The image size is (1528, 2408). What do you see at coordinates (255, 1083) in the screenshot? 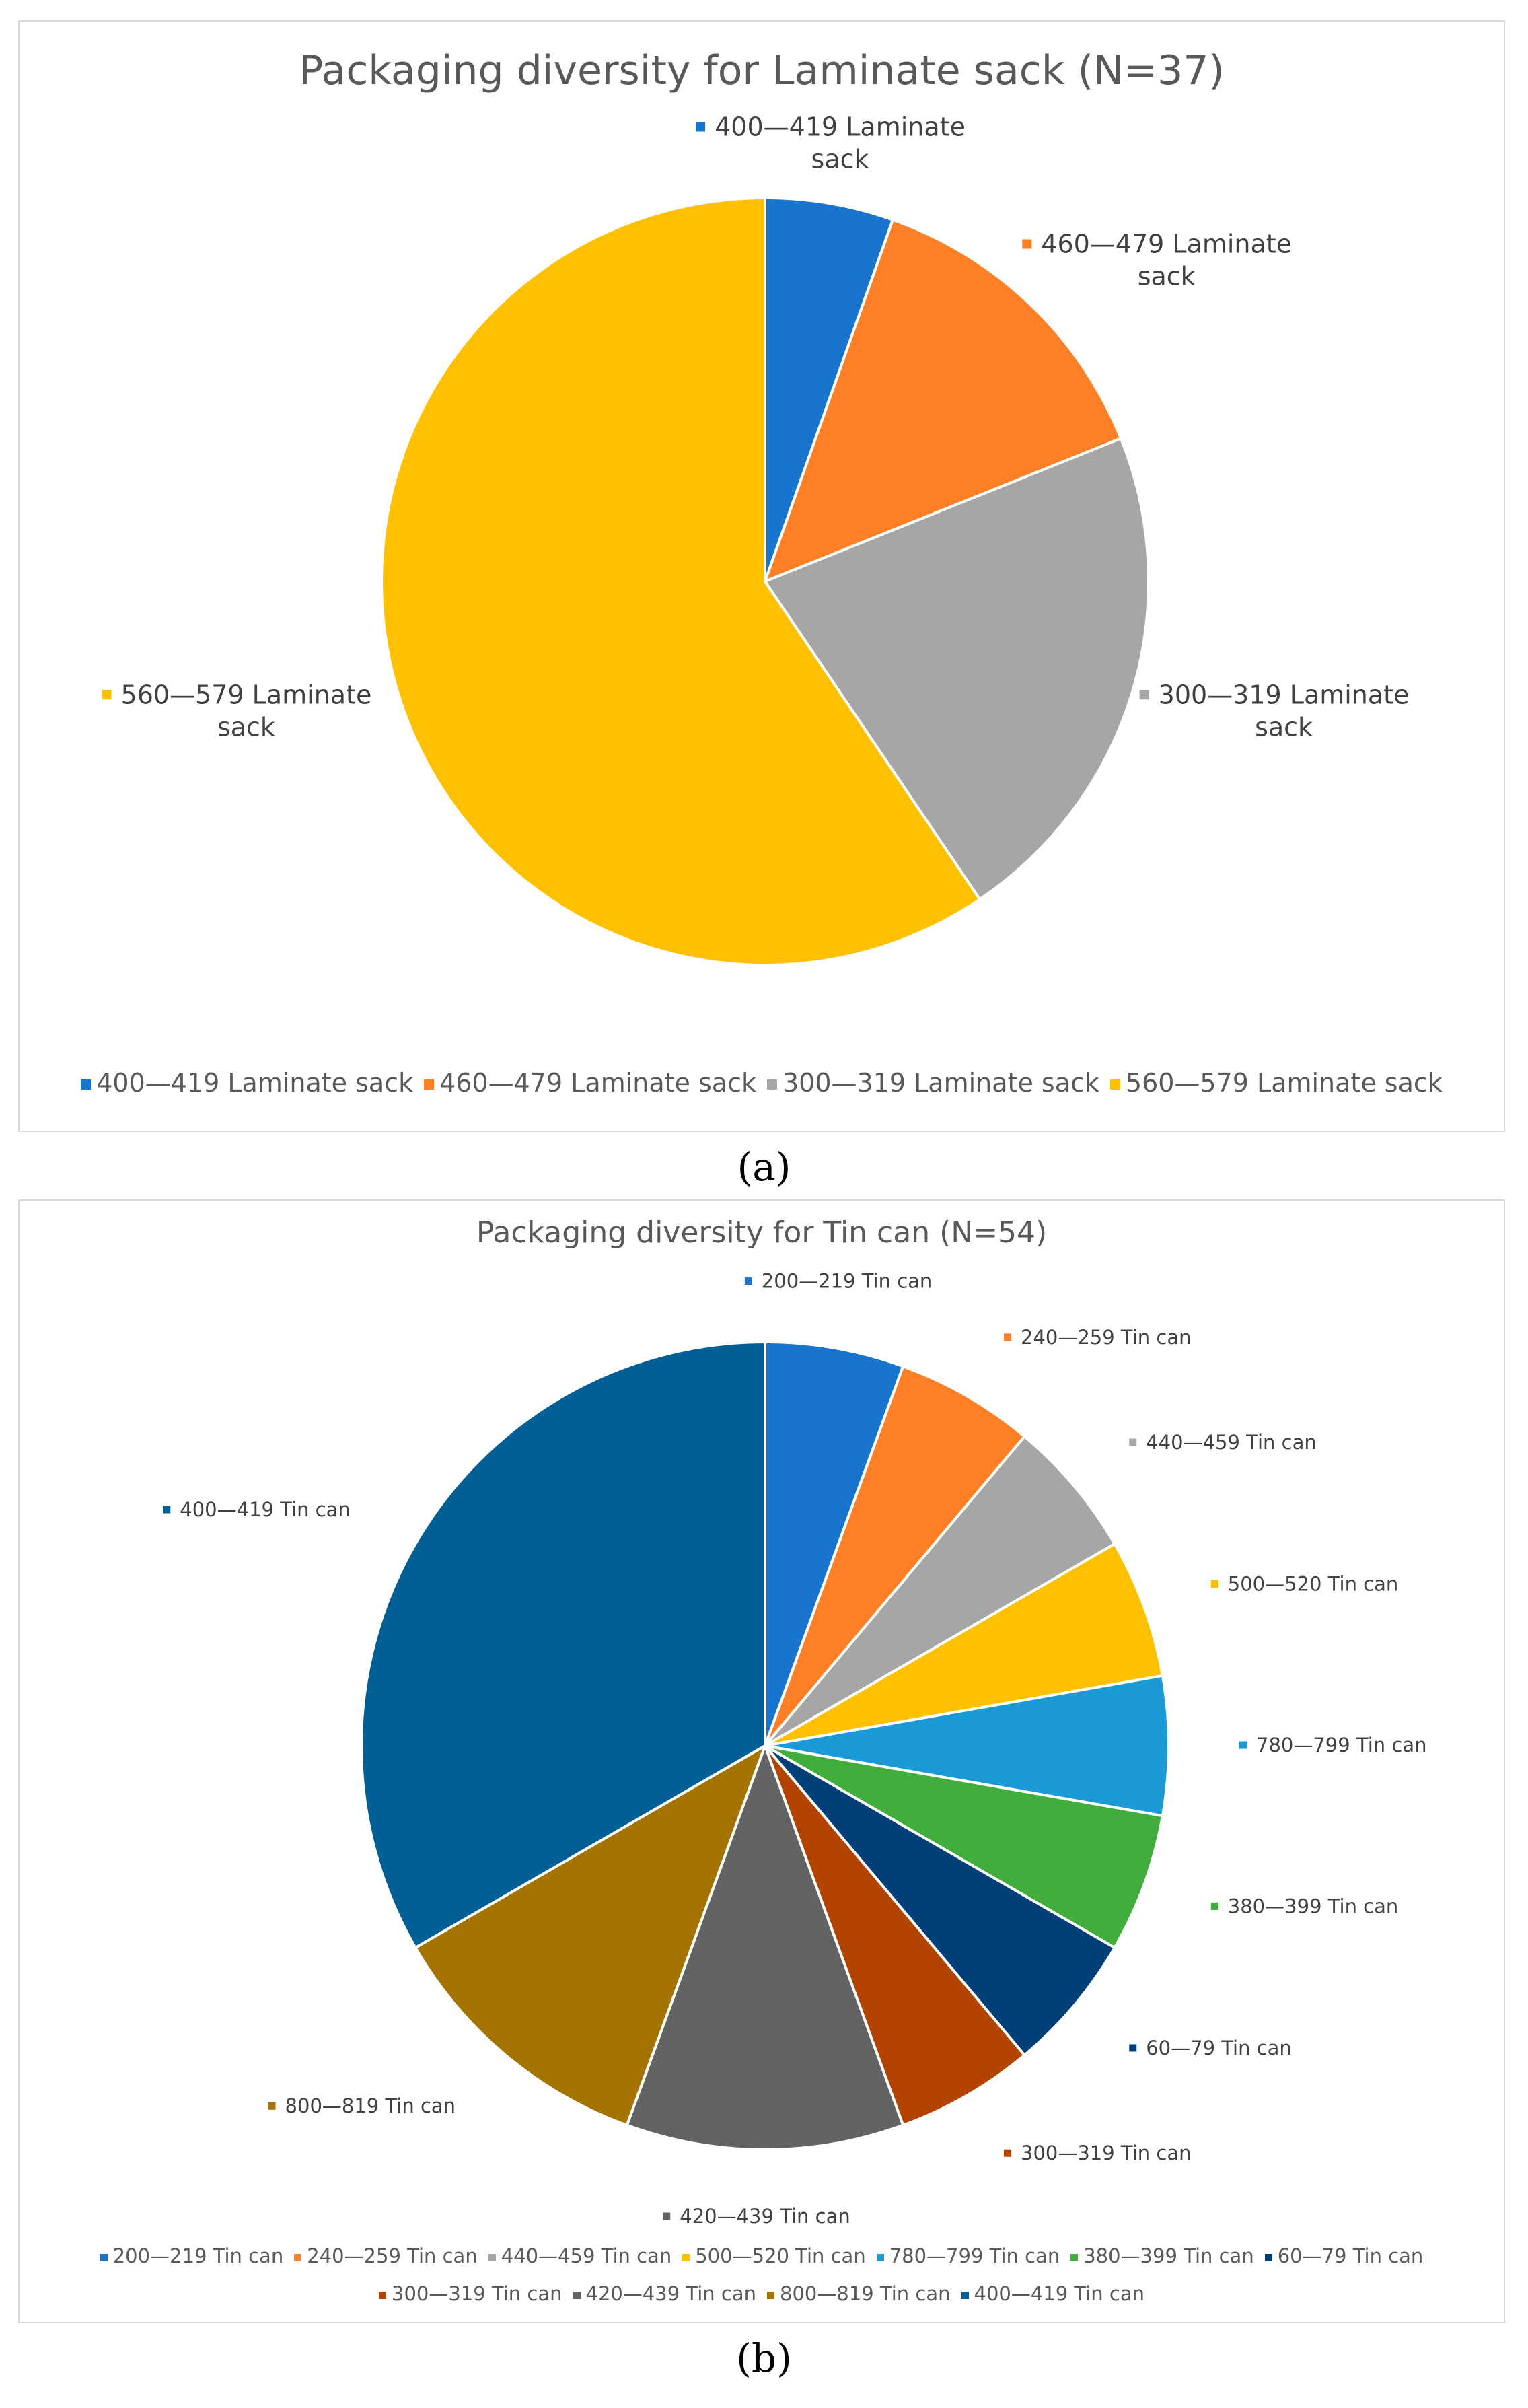
I see `legend-label: 400—419 Laminate sack` at bounding box center [255, 1083].